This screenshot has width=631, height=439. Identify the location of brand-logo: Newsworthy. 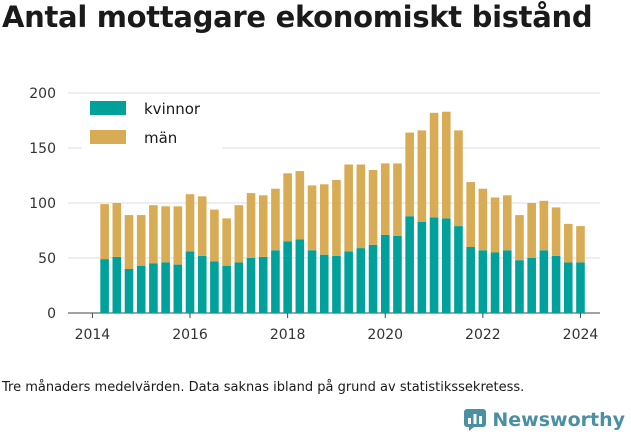
(544, 420).